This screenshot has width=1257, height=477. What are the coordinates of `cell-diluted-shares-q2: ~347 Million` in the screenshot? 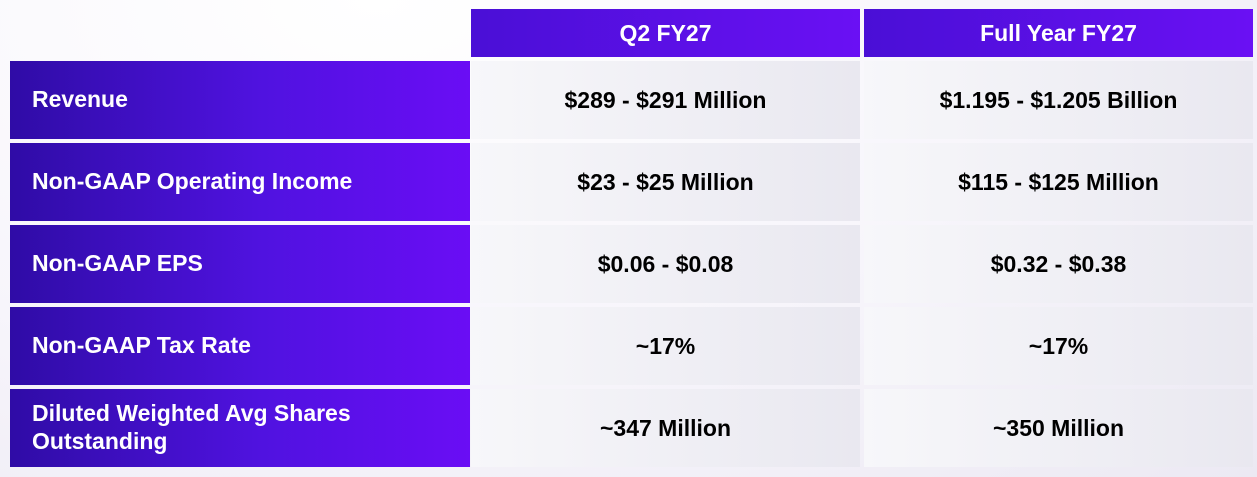 It's located at (665, 428).